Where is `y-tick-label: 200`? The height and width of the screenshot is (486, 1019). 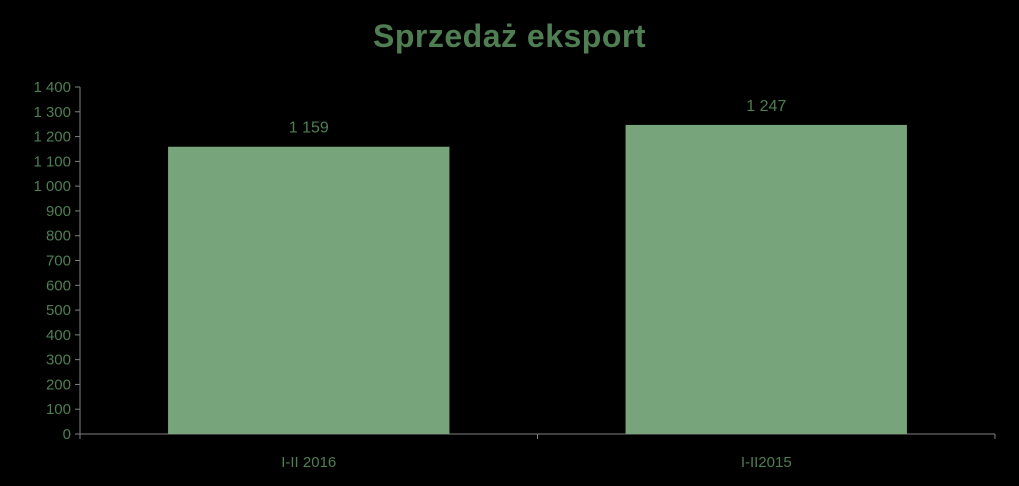 y-tick-label: 200 is located at coordinates (58, 384).